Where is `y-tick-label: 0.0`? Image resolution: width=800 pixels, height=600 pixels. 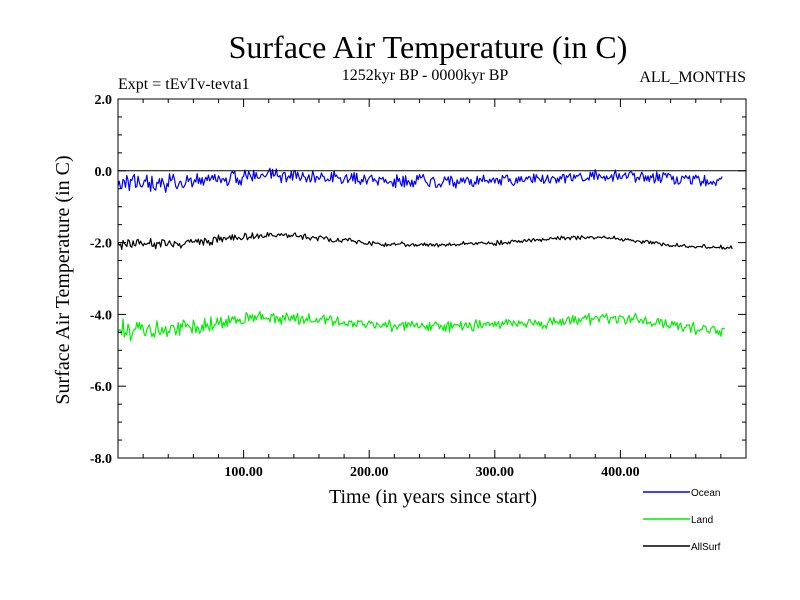 y-tick-label: 0.0 is located at coordinates (104, 172).